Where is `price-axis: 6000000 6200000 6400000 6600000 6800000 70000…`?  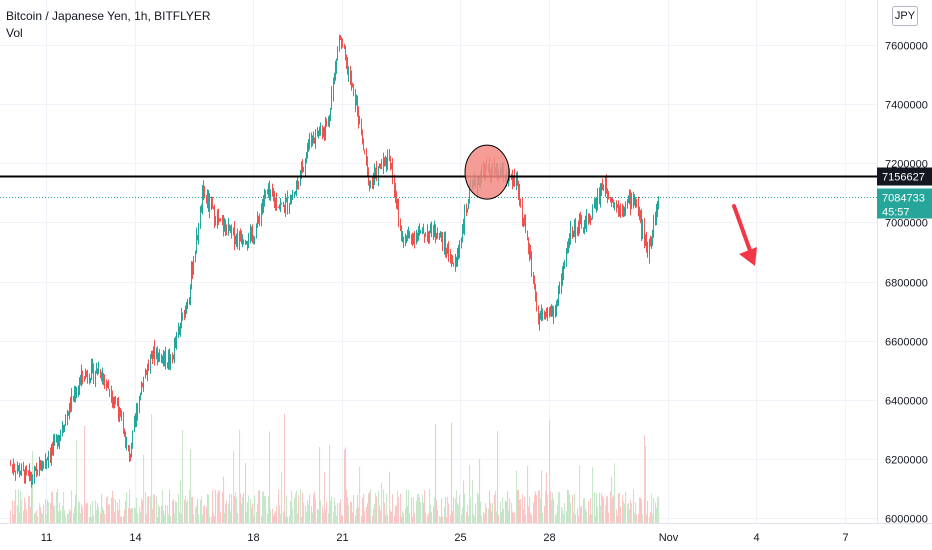
price-axis: 6000000 6200000 6400000 6600000 6800000 70000… is located at coordinates (904, 275).